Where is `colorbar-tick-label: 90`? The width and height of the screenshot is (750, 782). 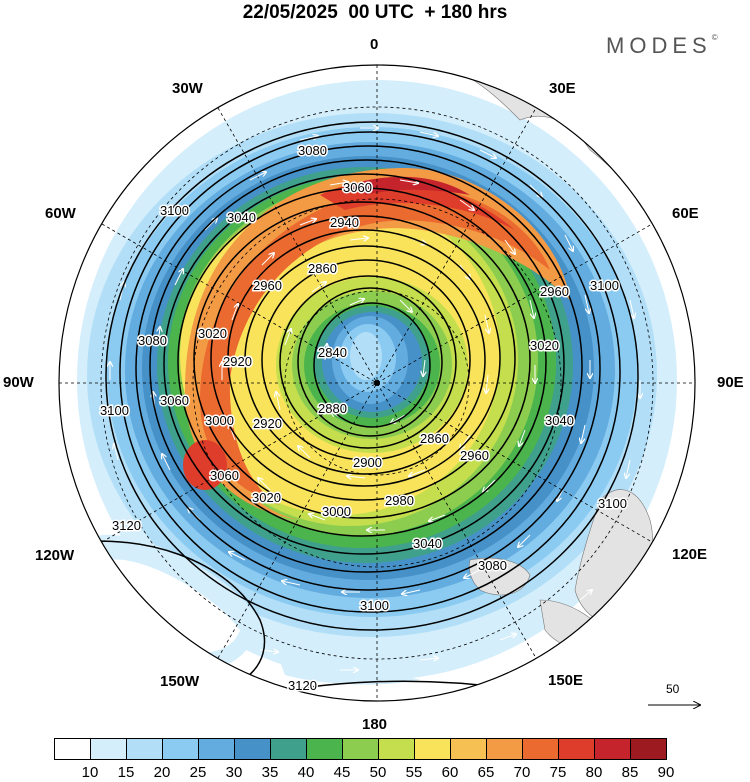 colorbar-tick-label: 90 is located at coordinates (666, 772).